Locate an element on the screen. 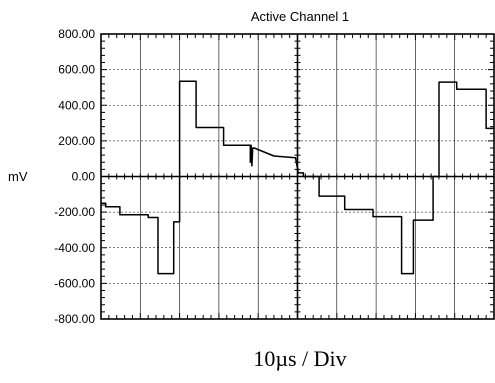 The image size is (495, 383). y-tick-label: -200.00 is located at coordinates (74, 212).